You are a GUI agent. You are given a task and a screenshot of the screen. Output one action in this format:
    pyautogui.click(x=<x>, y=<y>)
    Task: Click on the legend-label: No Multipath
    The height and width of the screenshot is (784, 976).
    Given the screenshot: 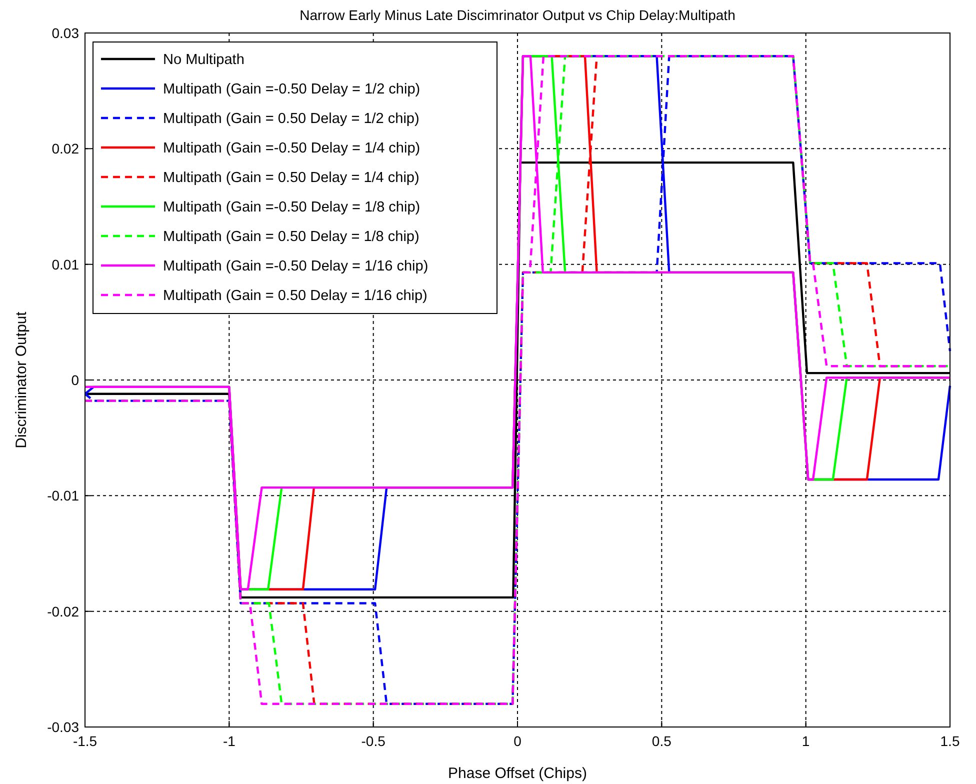 What is the action you would take?
    pyautogui.click(x=203, y=60)
    